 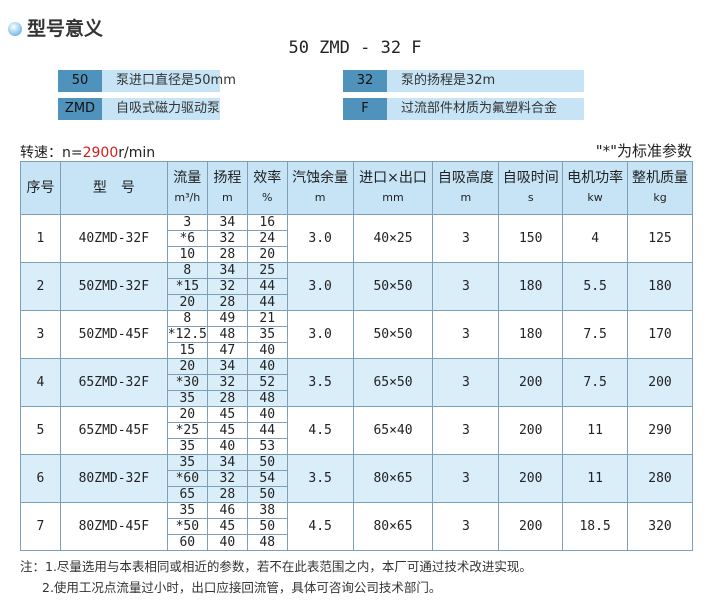 I want to click on head-cell: 47, so click(x=227, y=350).